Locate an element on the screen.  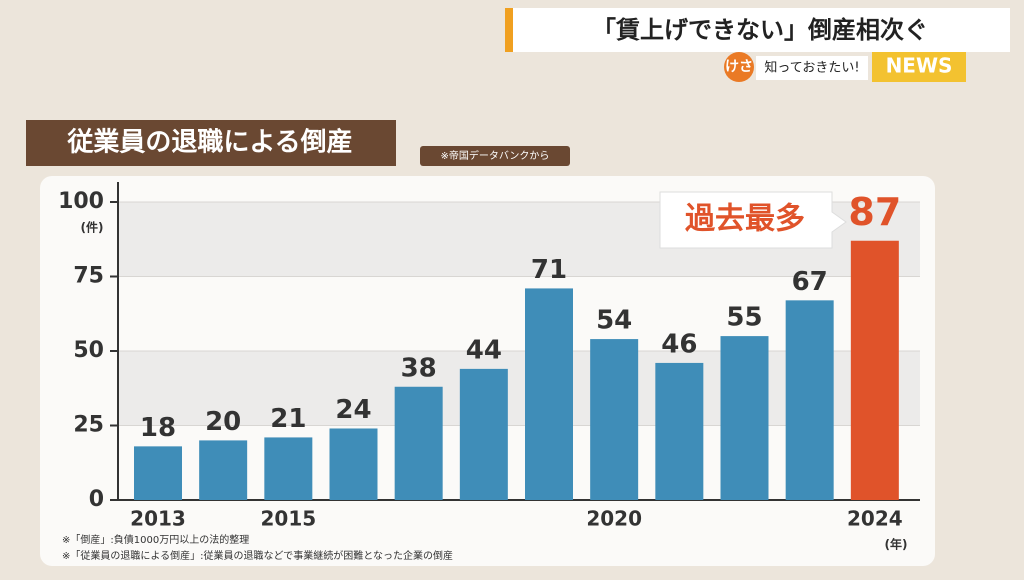
headline-accent is located at coordinates (509, 30).